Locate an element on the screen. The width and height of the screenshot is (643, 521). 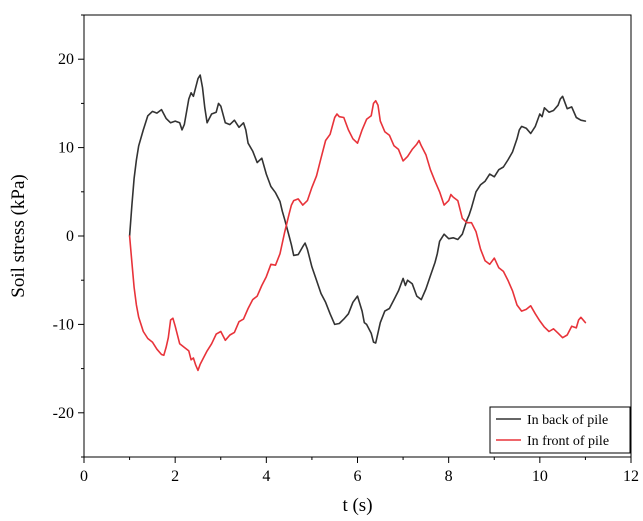
x-tick-label: 0 is located at coordinates (84, 476).